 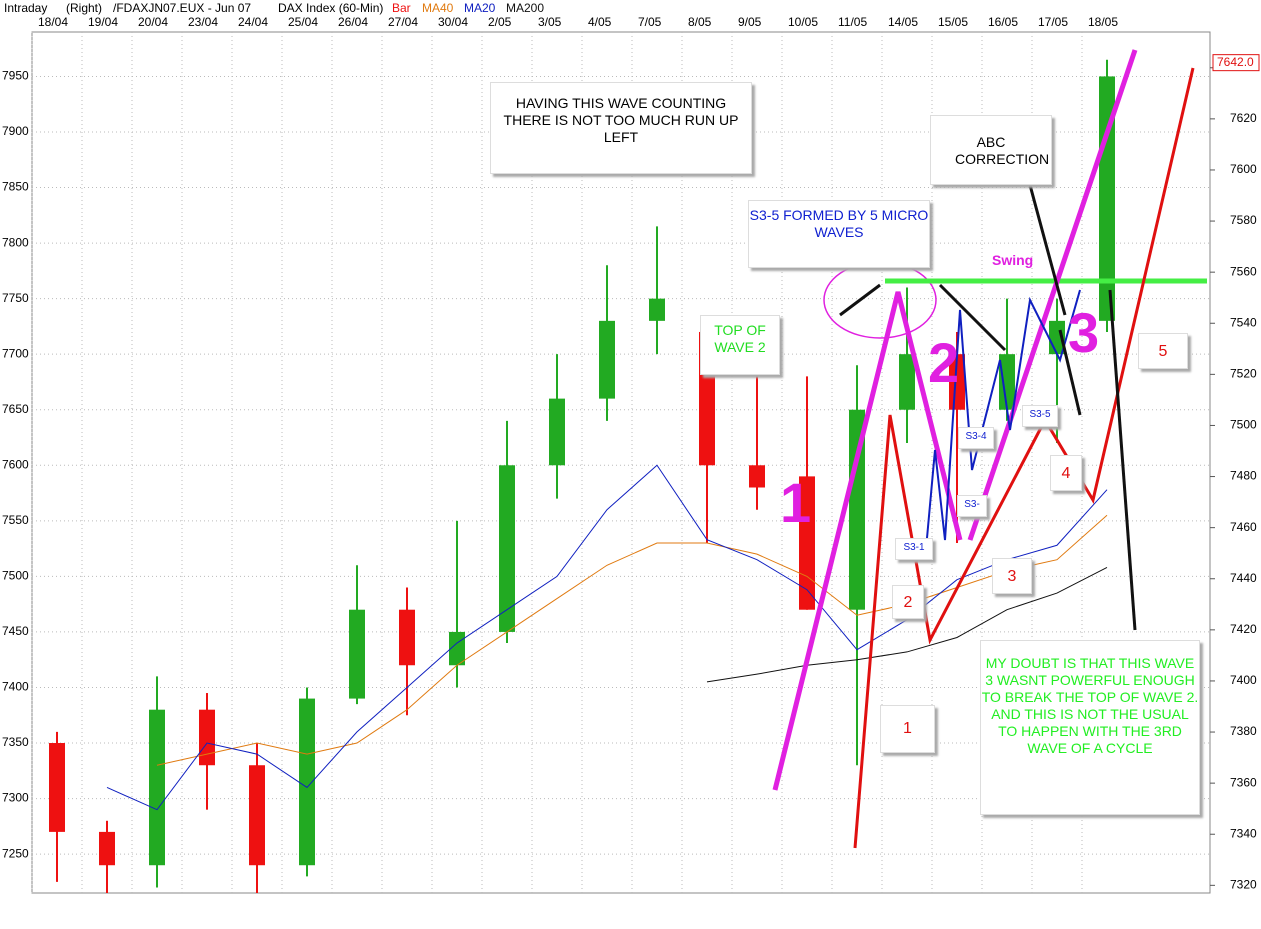 I want to click on x-tick-label: 20/04, so click(x=153, y=22).